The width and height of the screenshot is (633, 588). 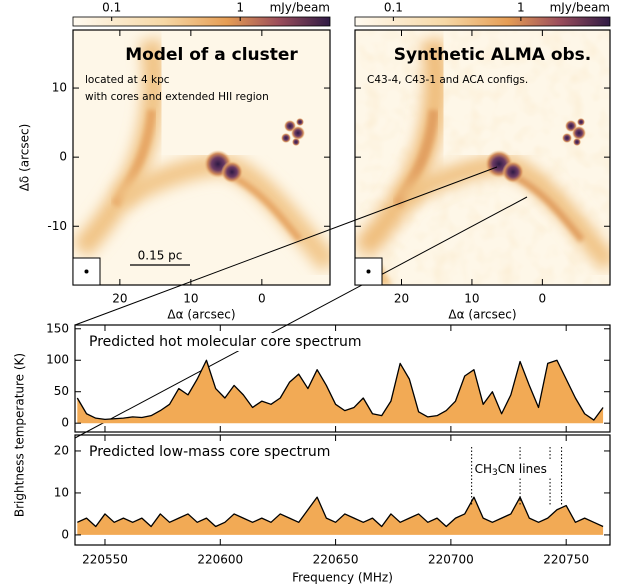 I want to click on spectrum-title: Predicted low-mass core spectrum, so click(x=209, y=452).